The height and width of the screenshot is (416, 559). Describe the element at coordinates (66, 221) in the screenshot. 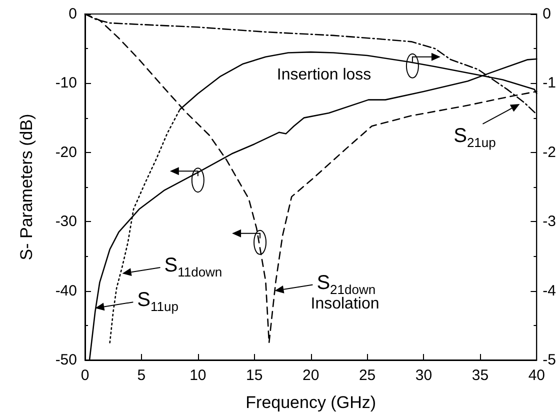

I see `y-tick-label: -30` at that location.